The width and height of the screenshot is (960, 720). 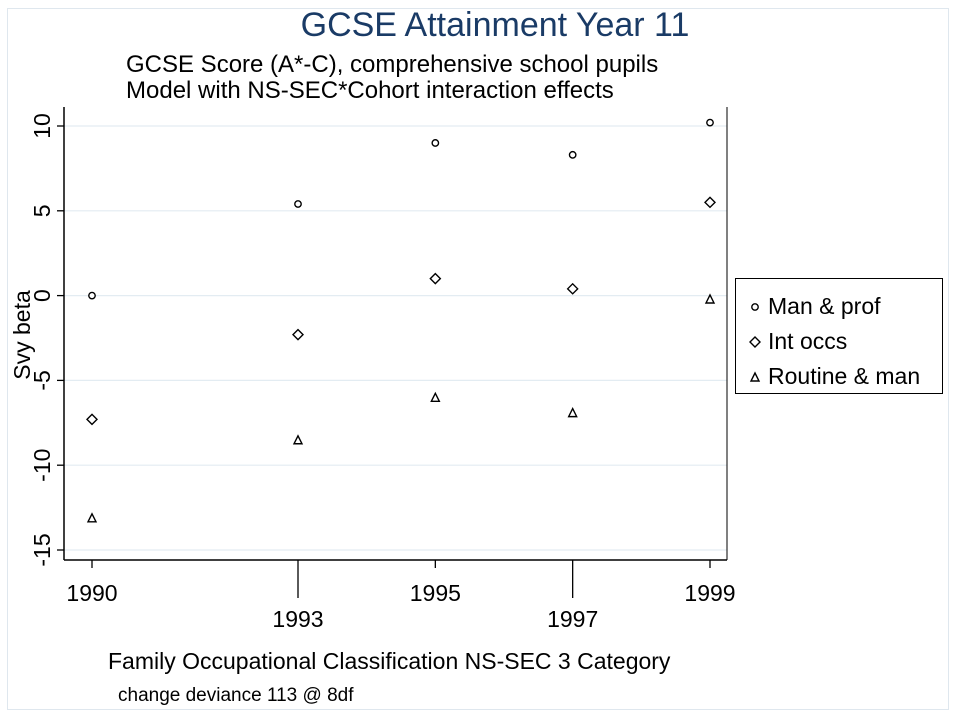 I want to click on triangle-marker-icon, so click(x=755, y=376).